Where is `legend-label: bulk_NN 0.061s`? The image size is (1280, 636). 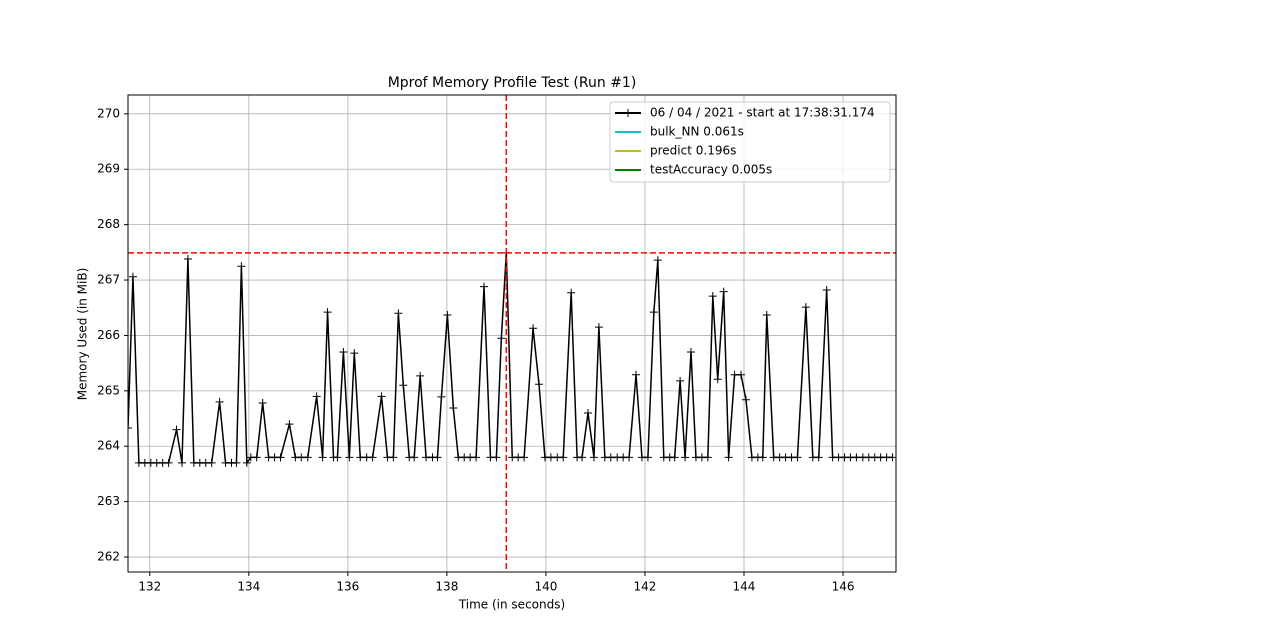 legend-label: bulk_NN 0.061s is located at coordinates (697, 132).